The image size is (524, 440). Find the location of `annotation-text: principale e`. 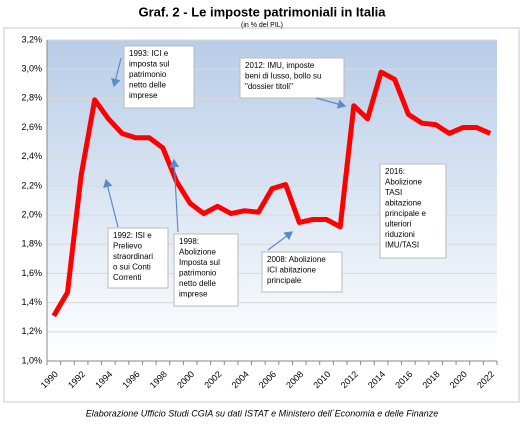

annotation-text: principale e is located at coordinates (405, 213).